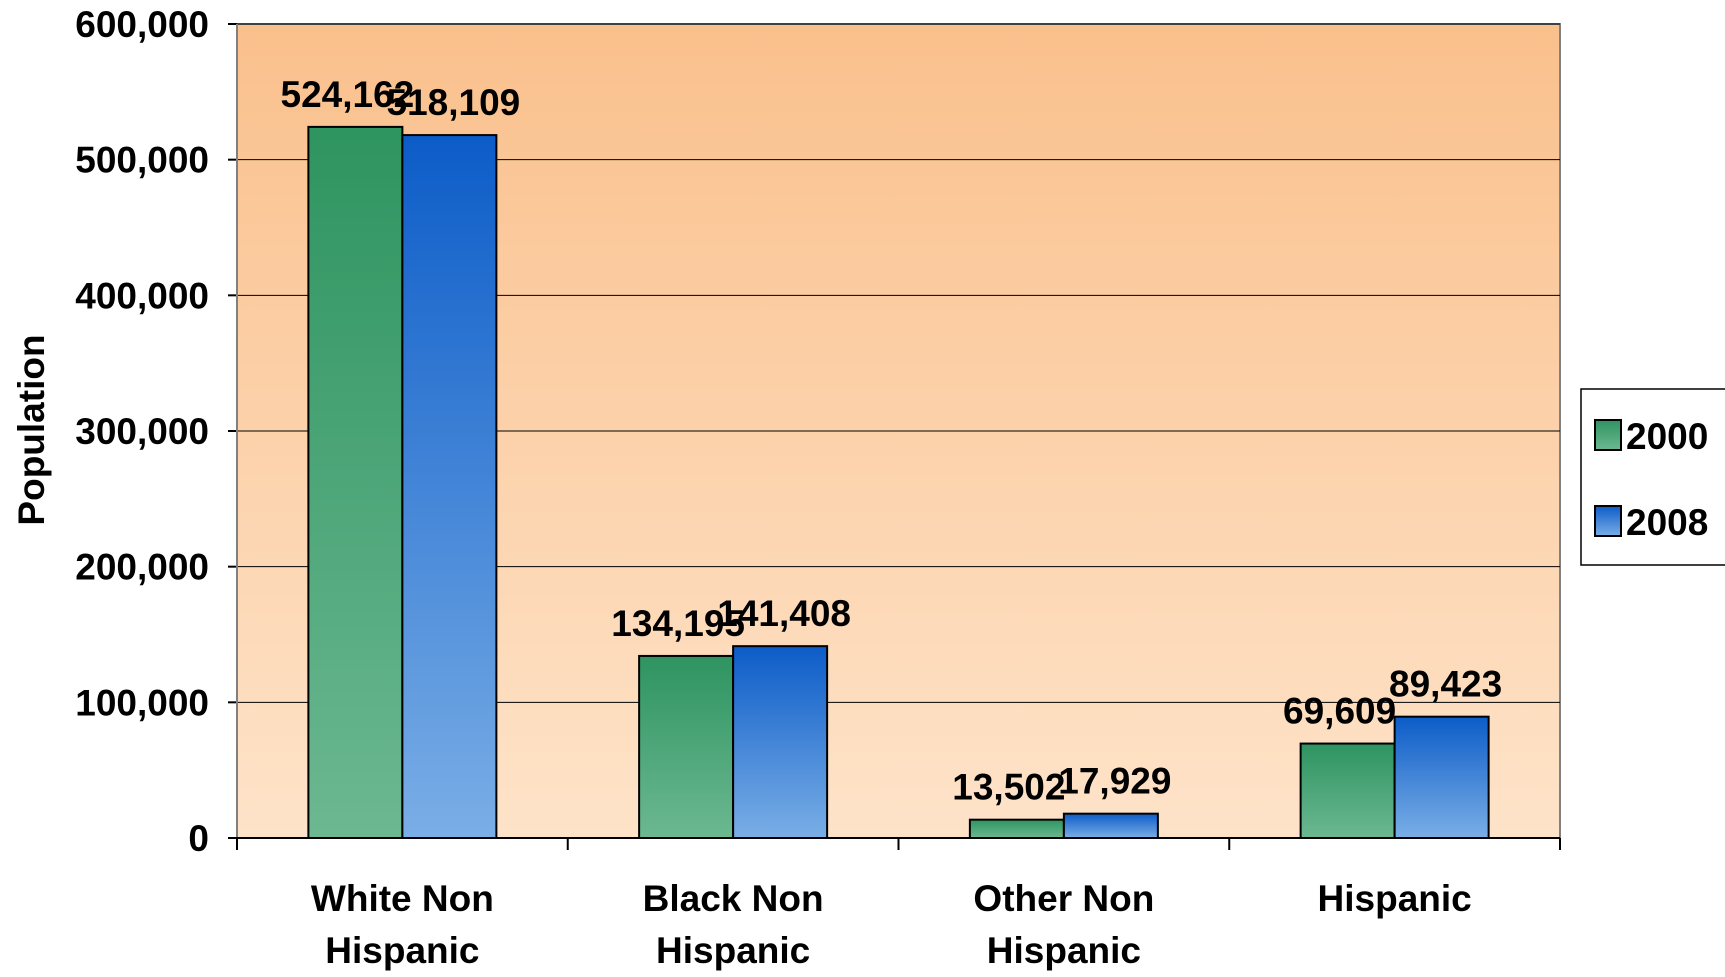 The height and width of the screenshot is (977, 1725). I want to click on y-tick-label: 300,000, so click(142, 431).